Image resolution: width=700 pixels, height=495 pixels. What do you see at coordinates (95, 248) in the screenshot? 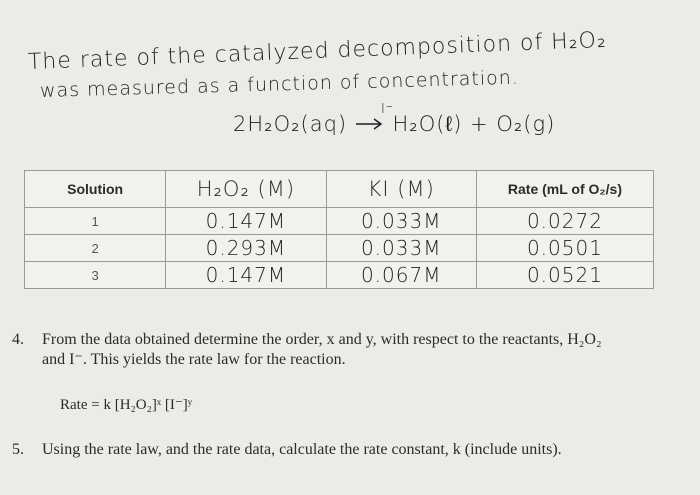
I see `solution-number: 2` at bounding box center [95, 248].